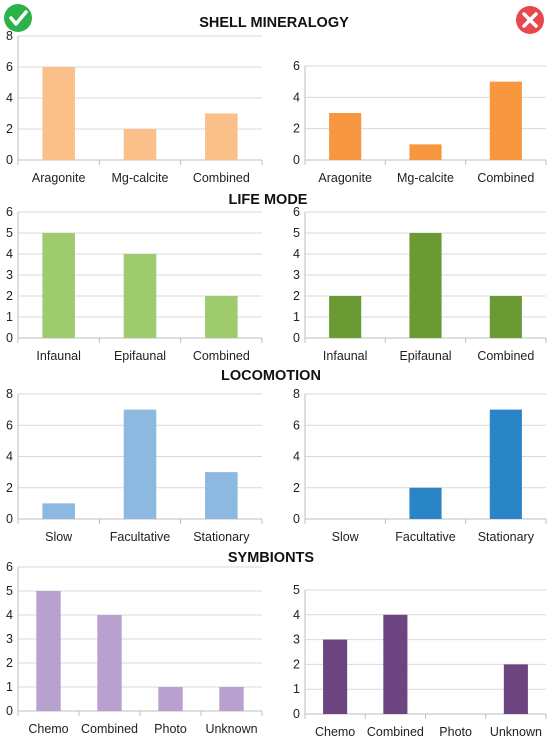 The height and width of the screenshot is (743, 550). Describe the element at coordinates (505, 317) in the screenshot. I see `life-right-bar-combined` at that location.